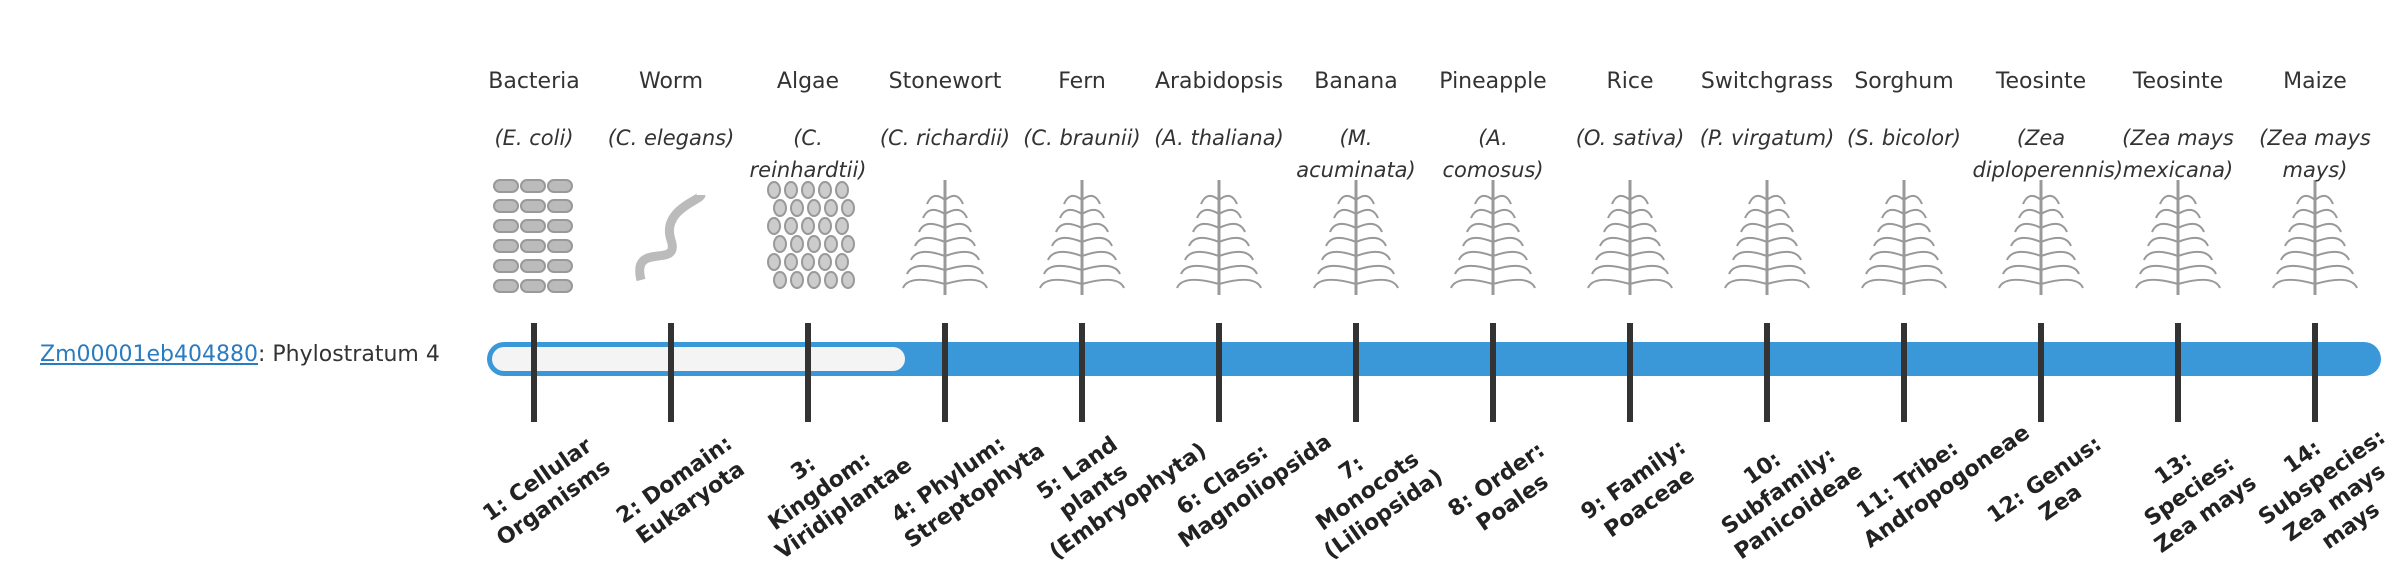  What do you see at coordinates (2178, 154) in the screenshot?
I see `organism-scientific: (Zea mays mexicana)` at bounding box center [2178, 154].